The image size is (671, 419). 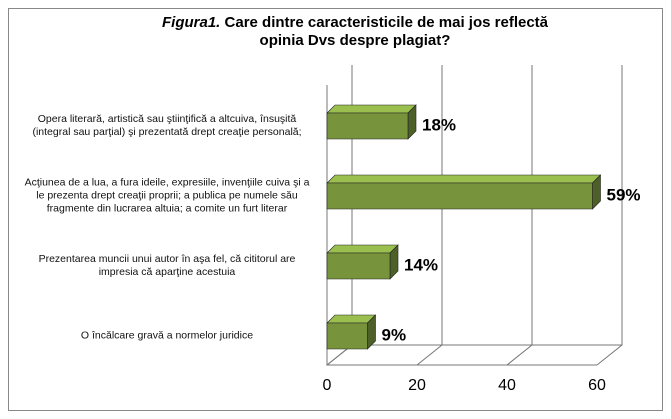 What do you see at coordinates (394, 334) in the screenshot?
I see `value-label: 9%` at bounding box center [394, 334].